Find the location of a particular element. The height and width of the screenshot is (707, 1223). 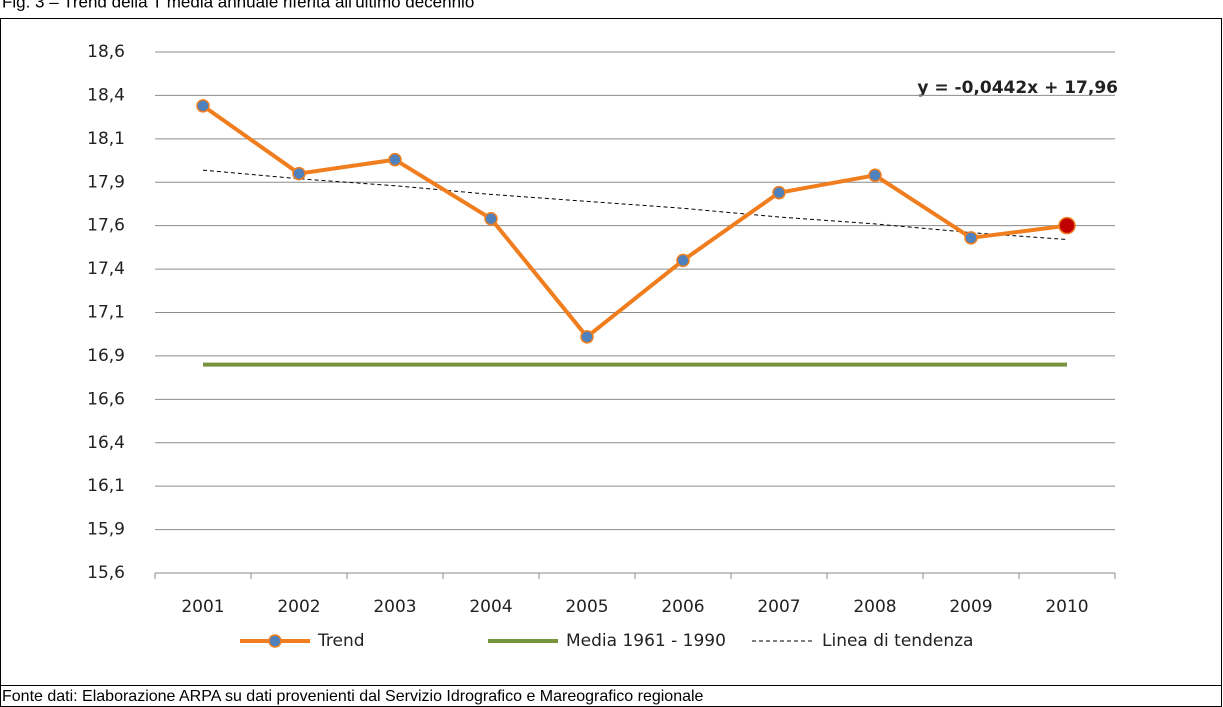

y-tick-label: 17,4 is located at coordinates (106, 269).